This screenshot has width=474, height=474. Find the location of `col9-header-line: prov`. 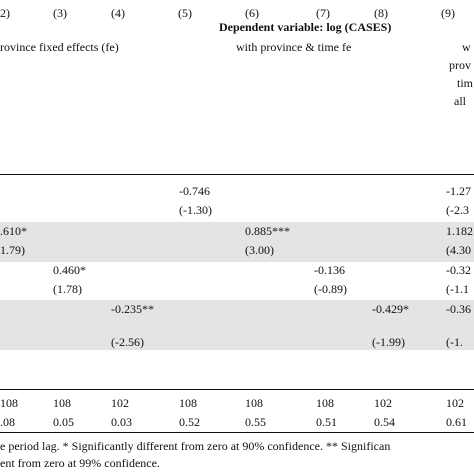

col9-header-line: prov is located at coordinates (460, 65).